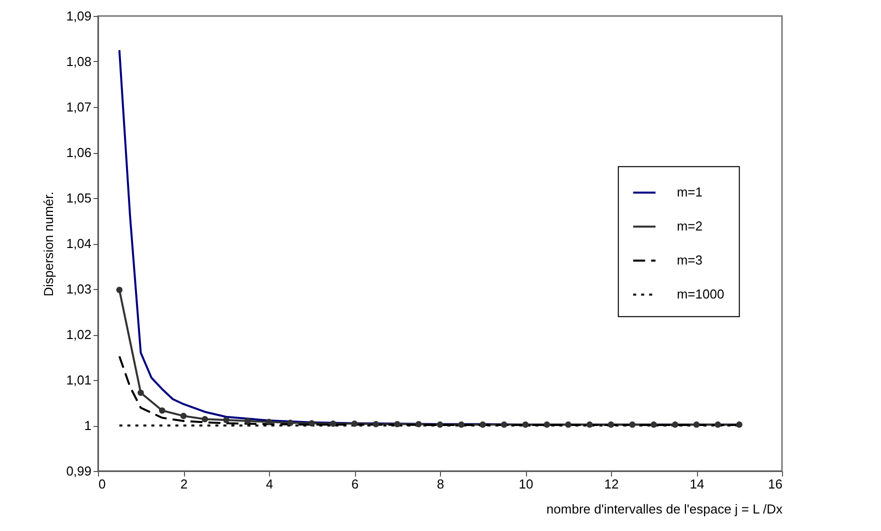 Image resolution: width=881 pixels, height=531 pixels. Describe the element at coordinates (79, 471) in the screenshot. I see `y-tick-label: 0,99` at that location.